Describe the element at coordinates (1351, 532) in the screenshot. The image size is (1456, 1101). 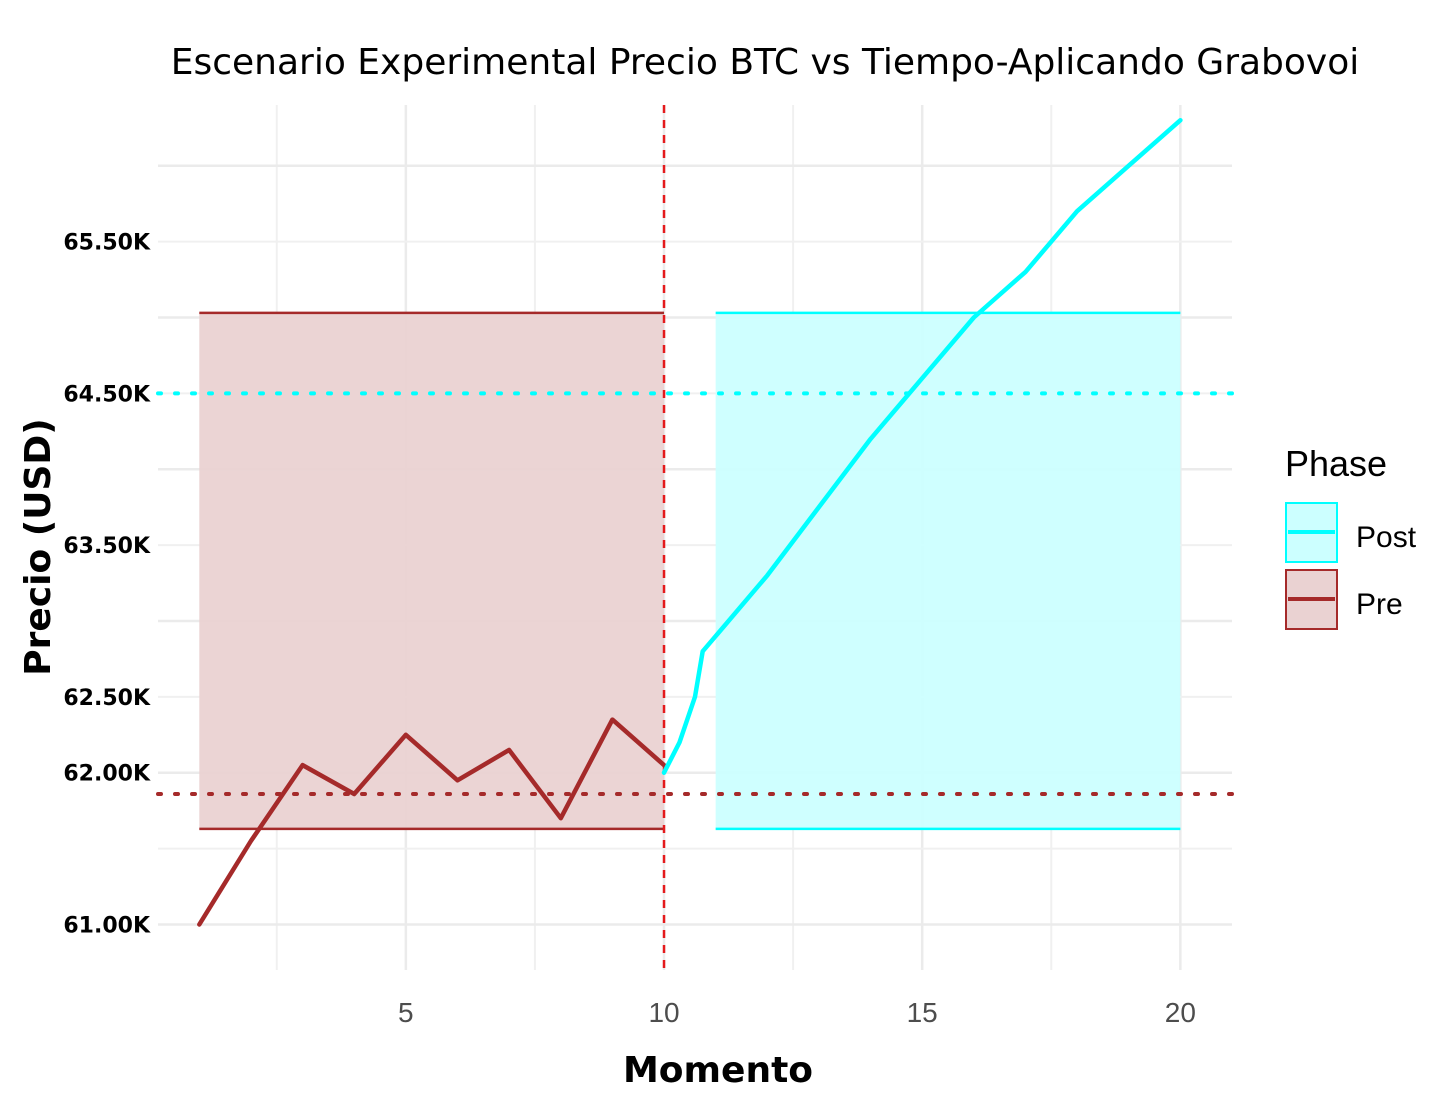
I see `legend-item-post: Post` at that location.